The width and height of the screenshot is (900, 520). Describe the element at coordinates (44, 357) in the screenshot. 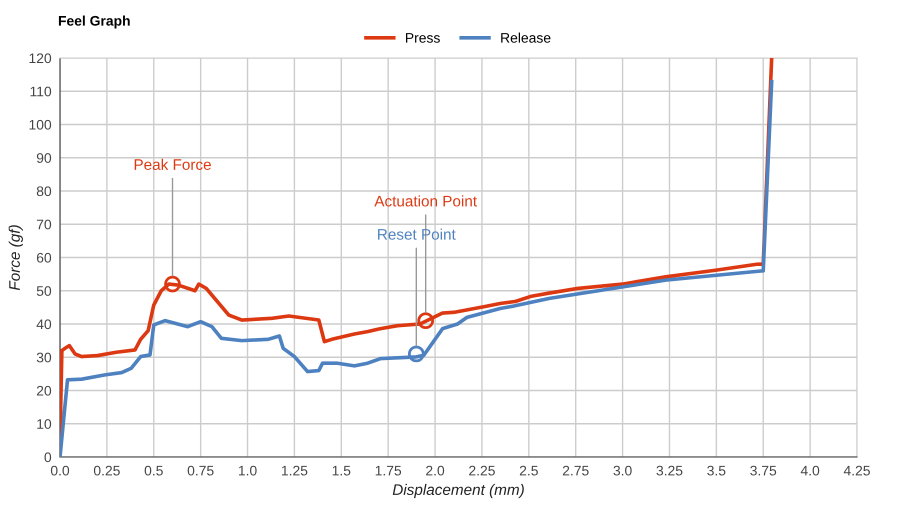

I see `y-tick-label: 30` at that location.